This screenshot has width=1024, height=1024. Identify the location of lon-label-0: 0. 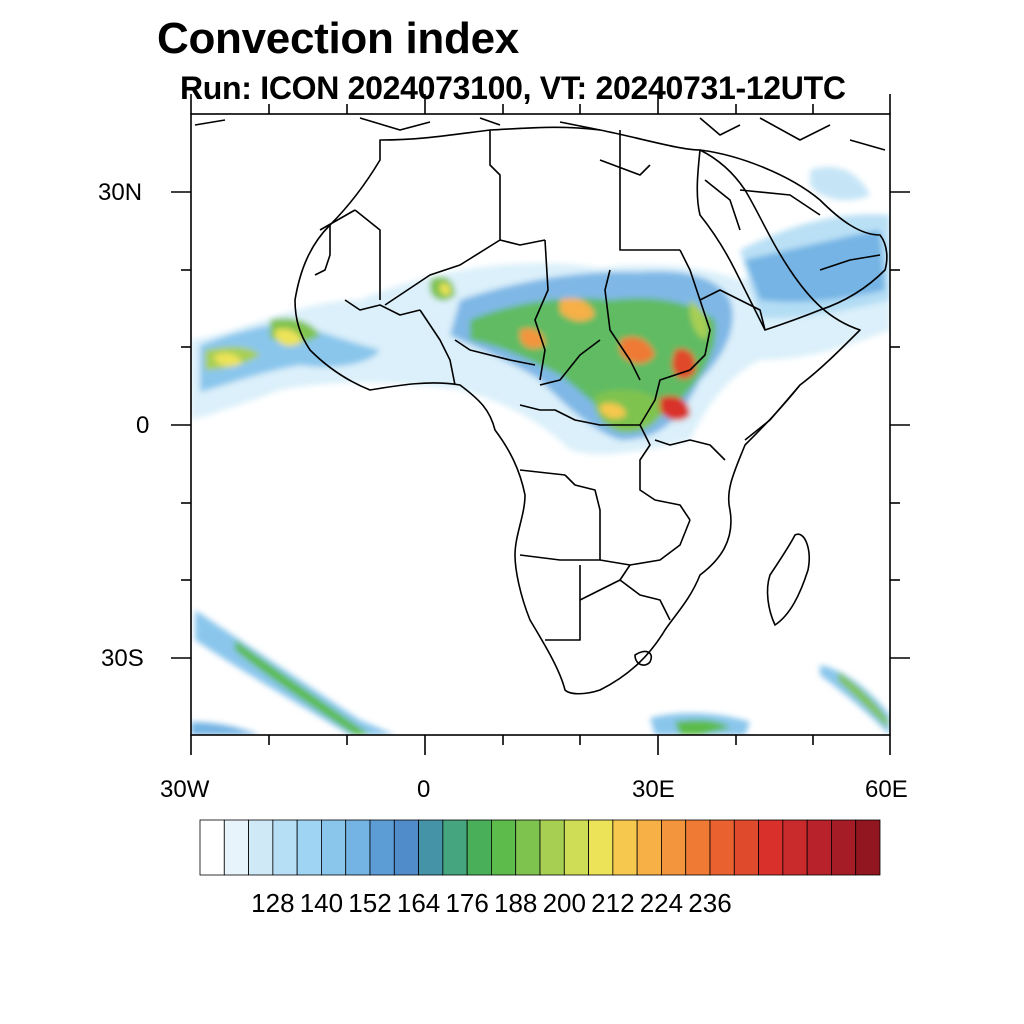
(424, 789).